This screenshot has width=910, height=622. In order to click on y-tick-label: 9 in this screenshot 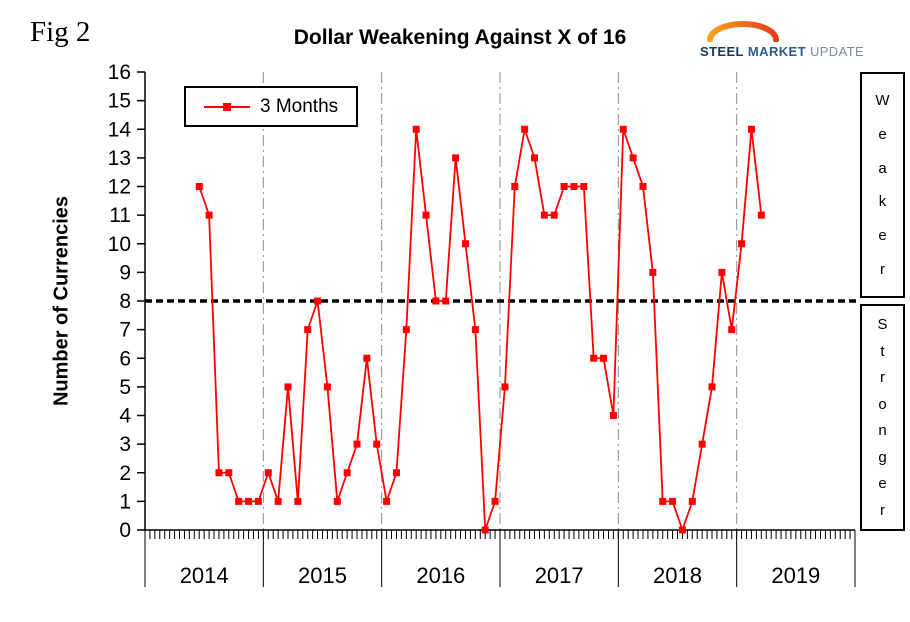, I will do `click(125, 272)`.